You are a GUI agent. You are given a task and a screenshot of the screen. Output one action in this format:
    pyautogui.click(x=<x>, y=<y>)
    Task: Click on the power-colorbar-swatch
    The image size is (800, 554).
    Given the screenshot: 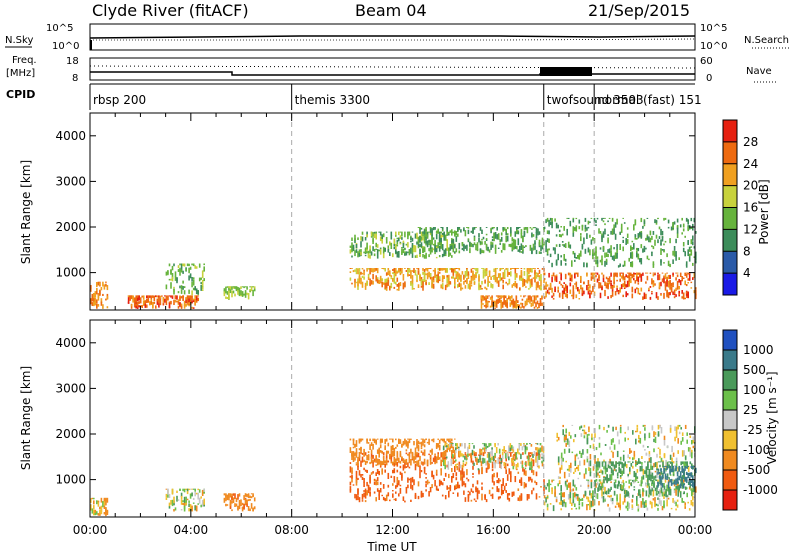 What is the action you would take?
    pyautogui.click(x=730, y=153)
    